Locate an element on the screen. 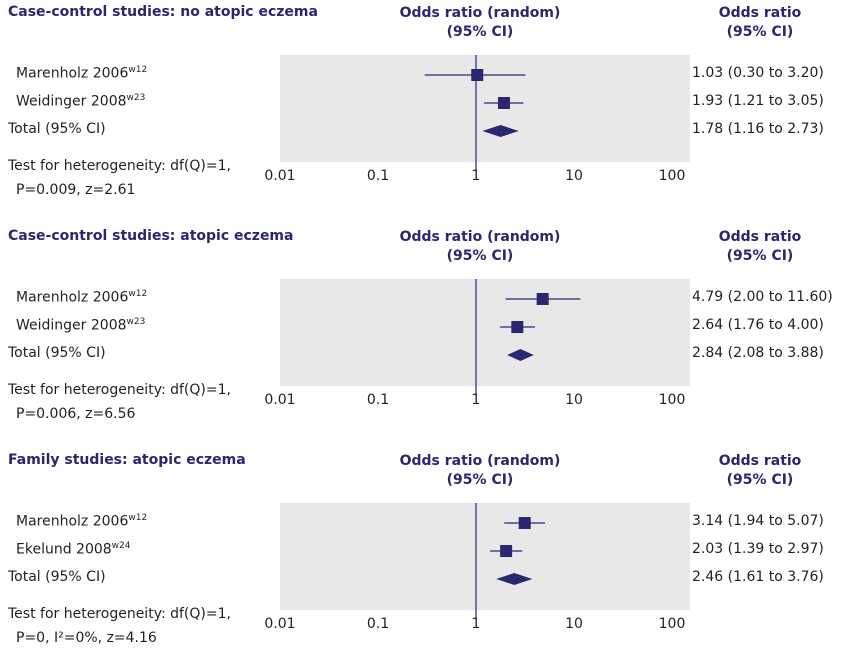  odds-ratio-value: 2.03 (1.39 to 2.97) is located at coordinates (758, 549).